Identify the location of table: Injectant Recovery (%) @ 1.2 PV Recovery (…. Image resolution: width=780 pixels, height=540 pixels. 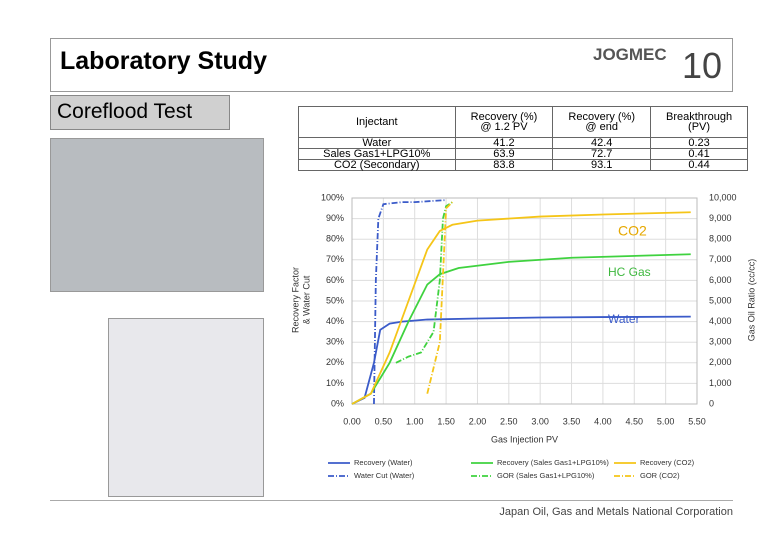
(523, 138).